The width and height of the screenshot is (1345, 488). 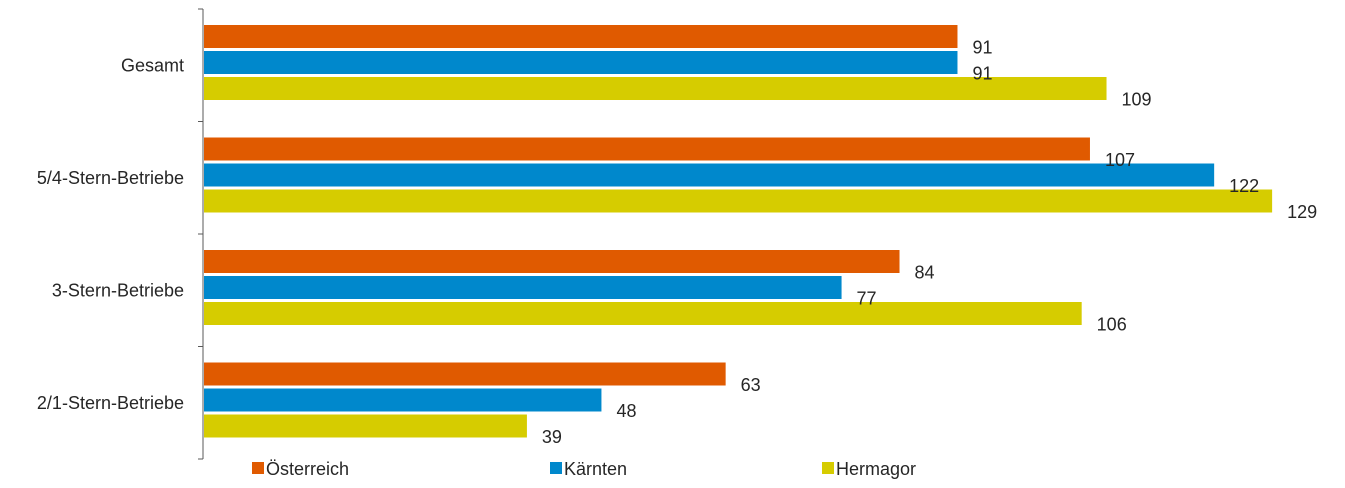 I want to click on data-label: 106, so click(x=1112, y=325).